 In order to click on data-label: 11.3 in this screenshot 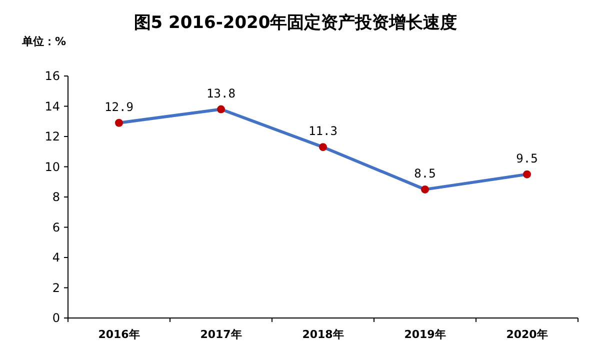, I will do `click(323, 131)`.